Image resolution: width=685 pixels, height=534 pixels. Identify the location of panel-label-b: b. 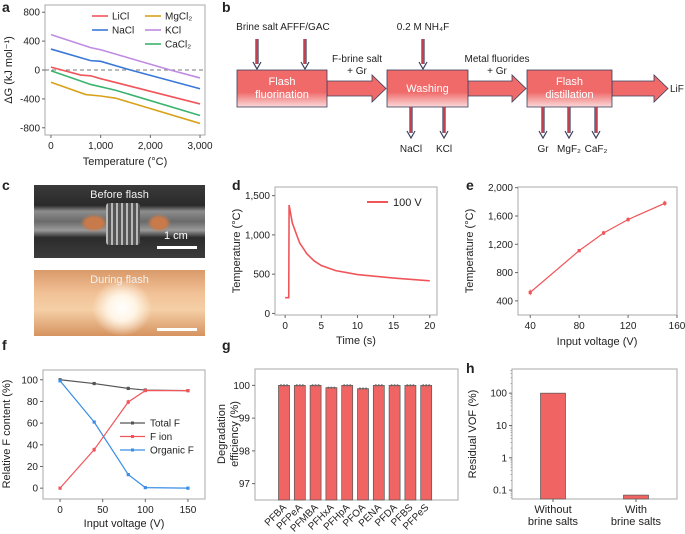
(226, 7).